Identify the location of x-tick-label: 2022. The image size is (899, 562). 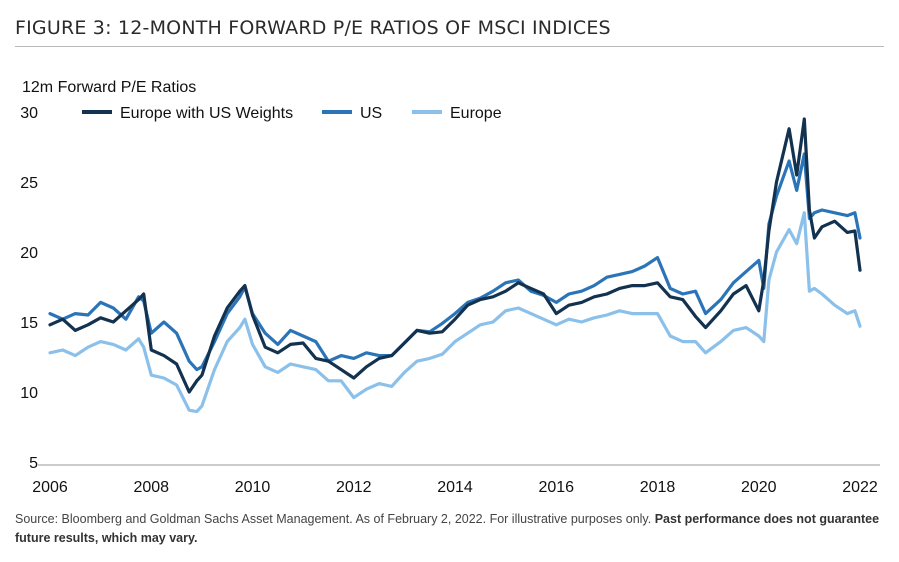
(860, 487).